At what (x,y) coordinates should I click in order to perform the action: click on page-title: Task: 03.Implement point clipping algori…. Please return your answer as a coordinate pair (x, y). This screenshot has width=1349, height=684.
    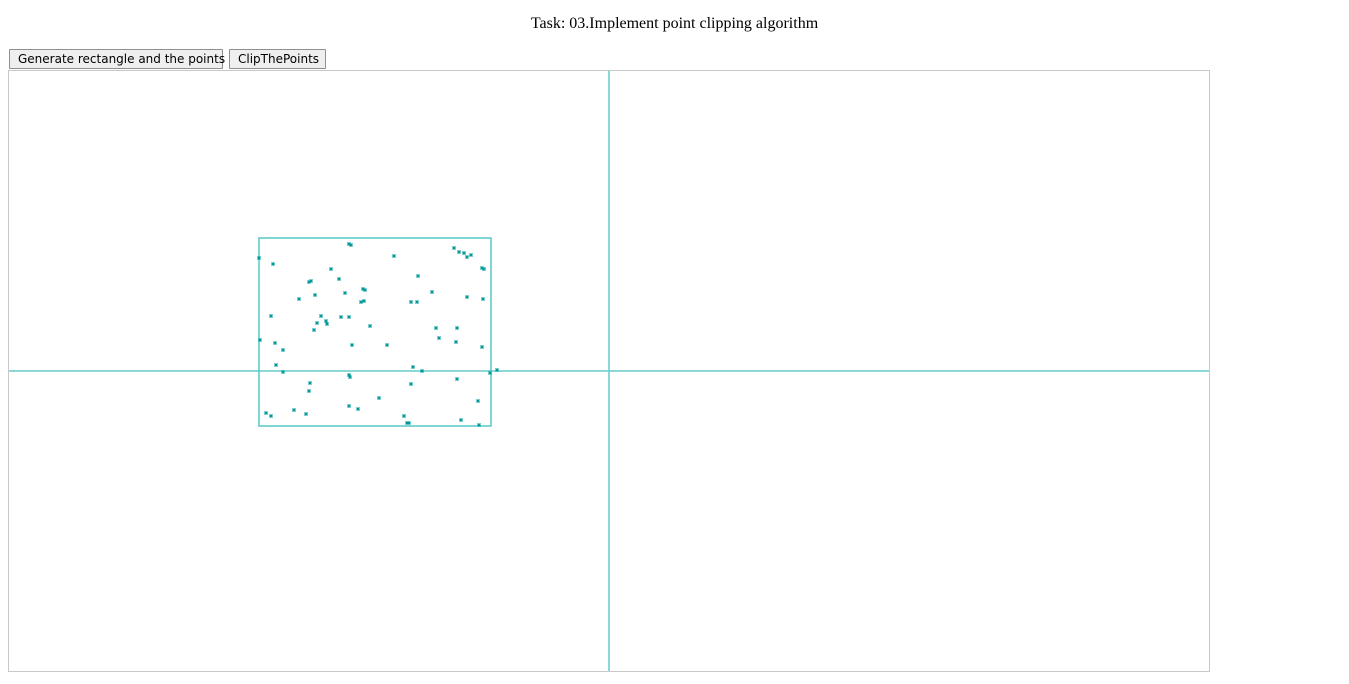
    Looking at the image, I should click on (674, 24).